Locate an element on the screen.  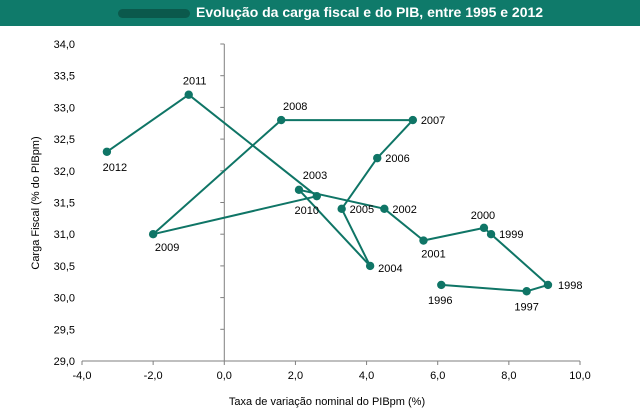
point-label-2001: 2001 is located at coordinates (433, 255).